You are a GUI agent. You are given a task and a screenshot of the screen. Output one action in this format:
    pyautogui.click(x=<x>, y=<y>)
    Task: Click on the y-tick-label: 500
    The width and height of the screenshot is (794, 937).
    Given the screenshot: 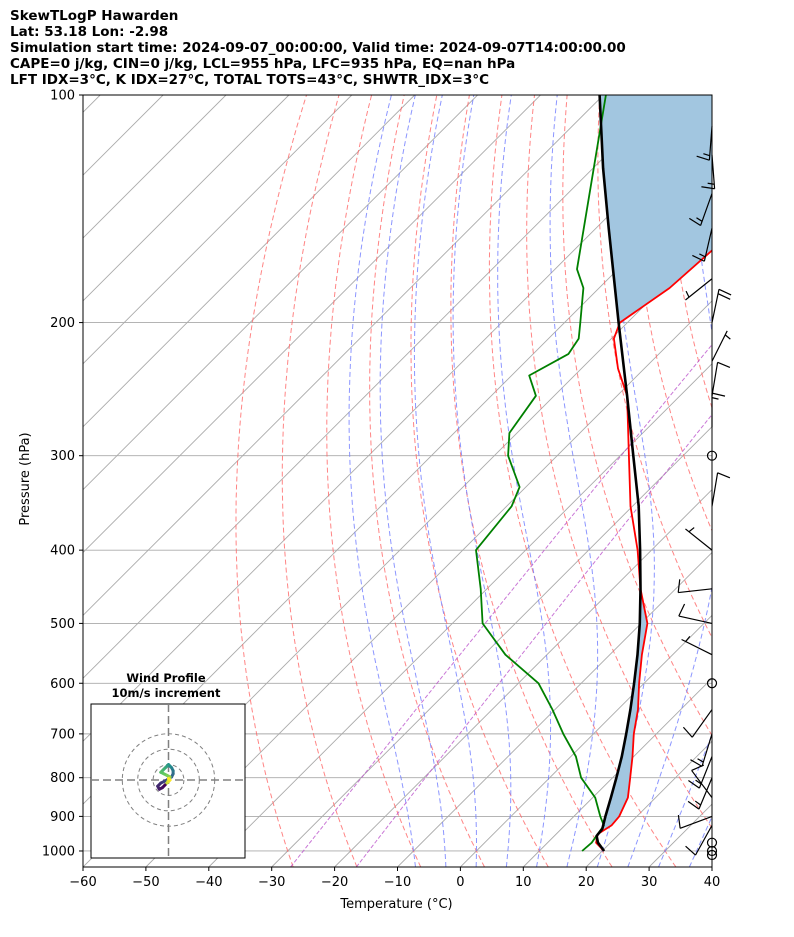 What is the action you would take?
    pyautogui.click(x=62, y=624)
    